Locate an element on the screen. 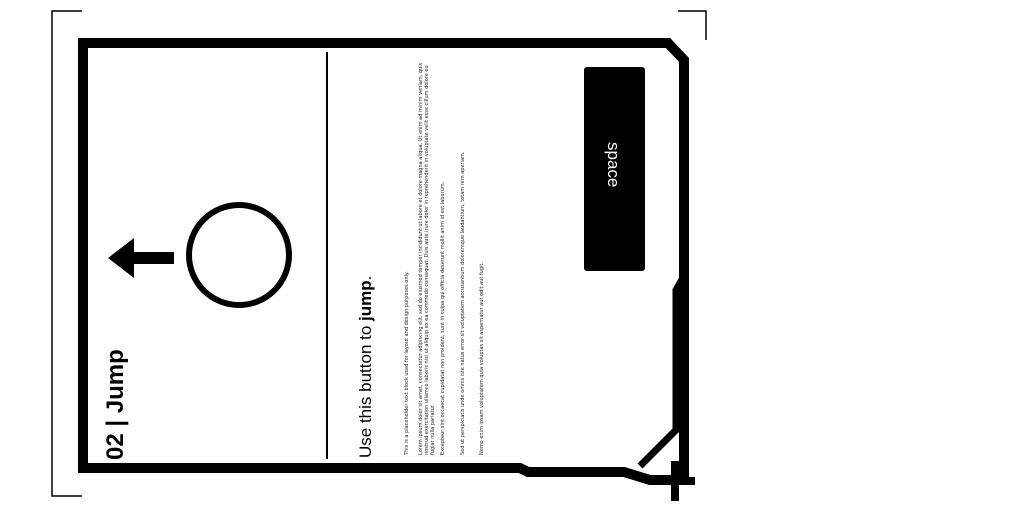 This screenshot has height=512, width=1024. space-key-label: space is located at coordinates (613, 165).